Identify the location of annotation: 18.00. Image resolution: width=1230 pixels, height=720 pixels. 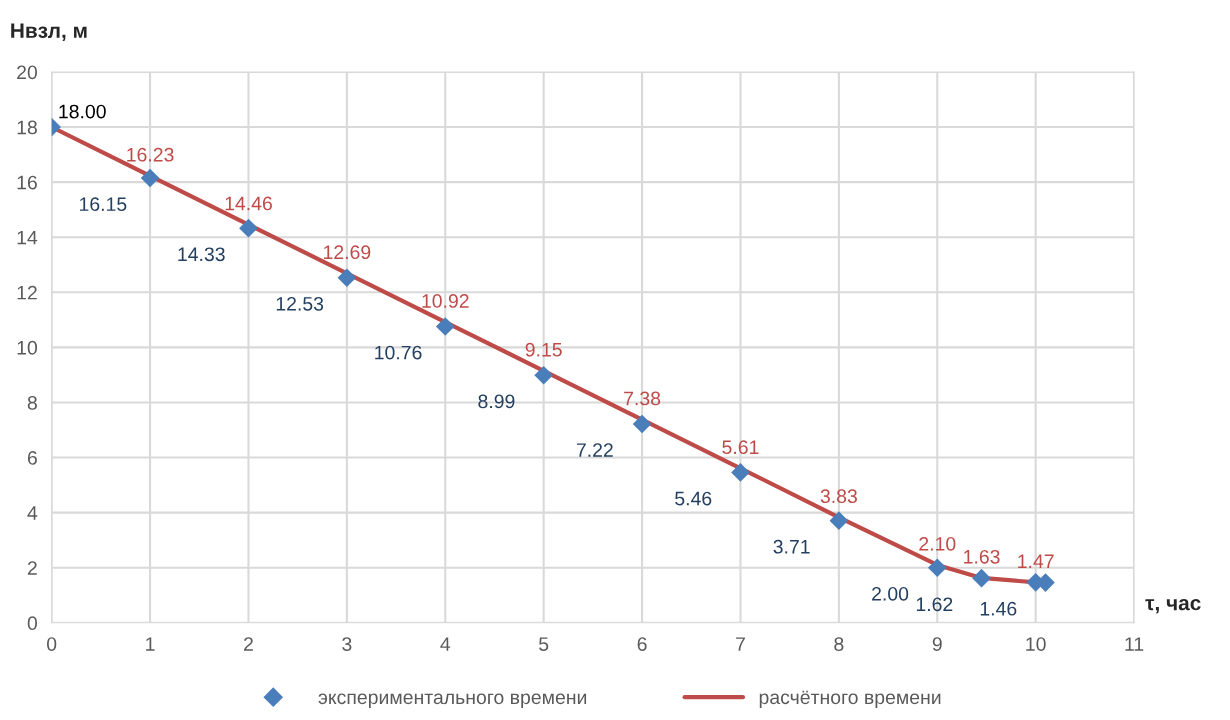
(82, 111).